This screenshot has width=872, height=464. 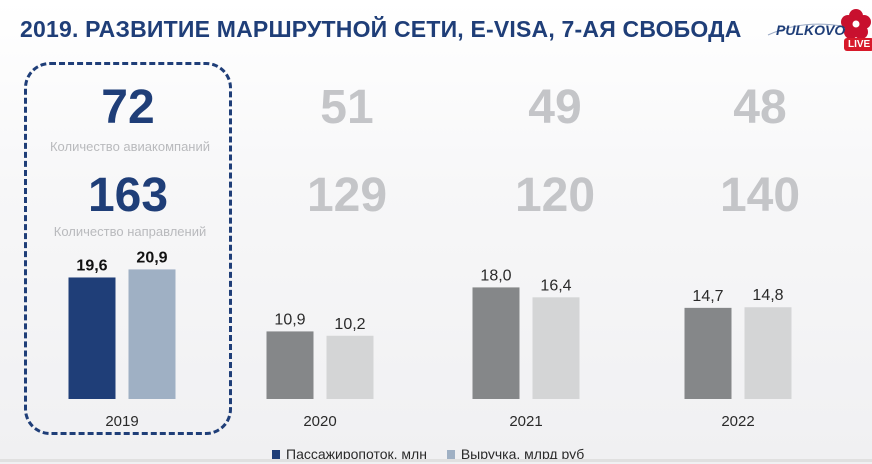 I want to click on airlines-count-2021: 49, so click(x=555, y=107).